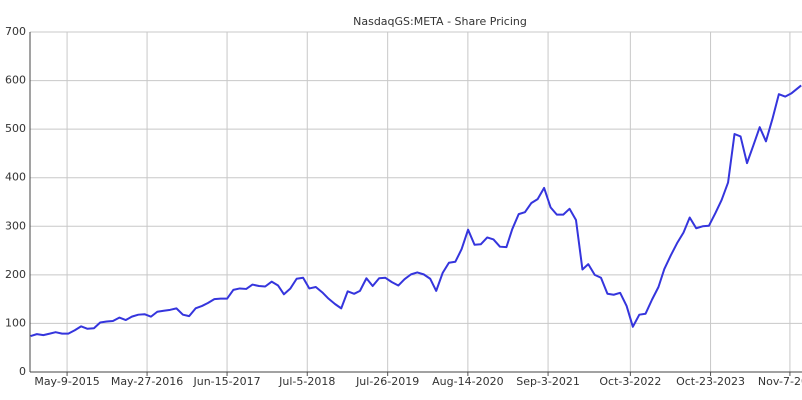 This screenshot has width=802, height=400. What do you see at coordinates (15, 128) in the screenshot?
I see `y-tick-label: 500` at bounding box center [15, 128].